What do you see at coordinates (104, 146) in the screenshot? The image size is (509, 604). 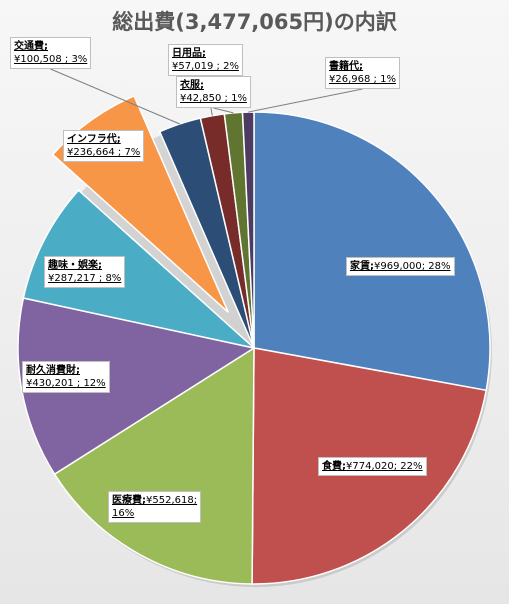 I see `data-label-6: インフラ代; ¥236,664 ; 7%` at bounding box center [104, 146].